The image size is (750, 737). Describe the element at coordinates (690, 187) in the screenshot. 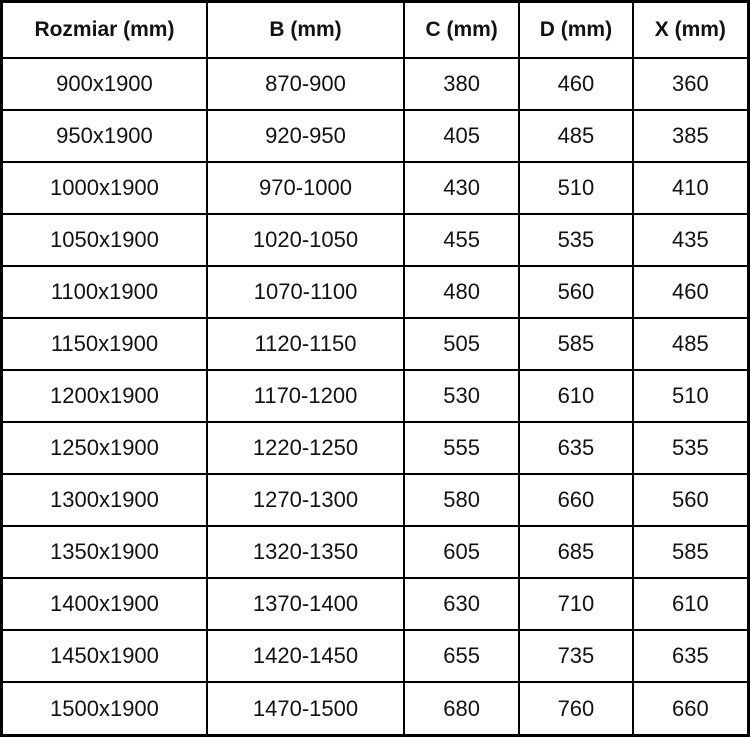

I see `table-cell: 410` at that location.